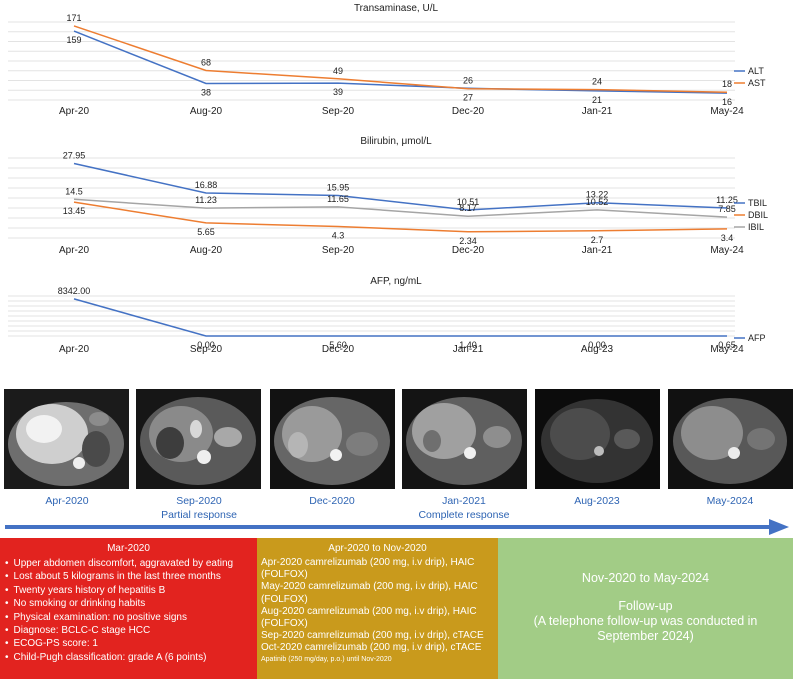 The width and height of the screenshot is (793, 681). I want to click on mri-image-apr-2020, so click(66, 439).